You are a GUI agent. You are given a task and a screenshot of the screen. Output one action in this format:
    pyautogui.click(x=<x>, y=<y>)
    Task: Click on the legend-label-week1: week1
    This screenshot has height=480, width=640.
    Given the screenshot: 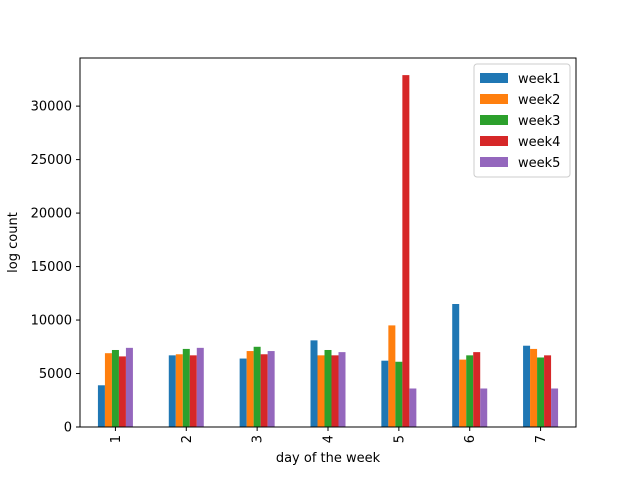 What is the action you would take?
    pyautogui.click(x=539, y=79)
    